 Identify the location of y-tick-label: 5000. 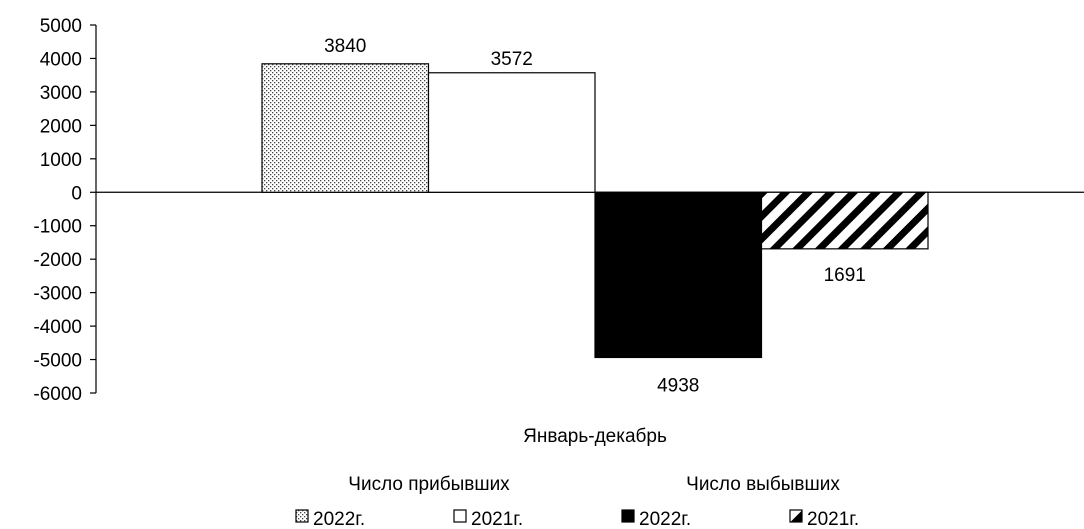
(61, 26).